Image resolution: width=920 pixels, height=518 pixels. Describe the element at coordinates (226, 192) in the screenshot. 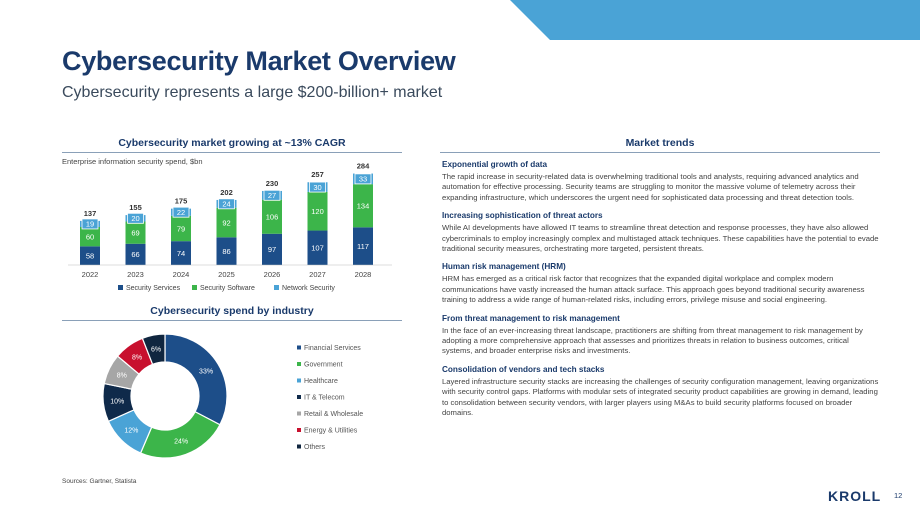

I see `bar-total-label: 202` at that location.